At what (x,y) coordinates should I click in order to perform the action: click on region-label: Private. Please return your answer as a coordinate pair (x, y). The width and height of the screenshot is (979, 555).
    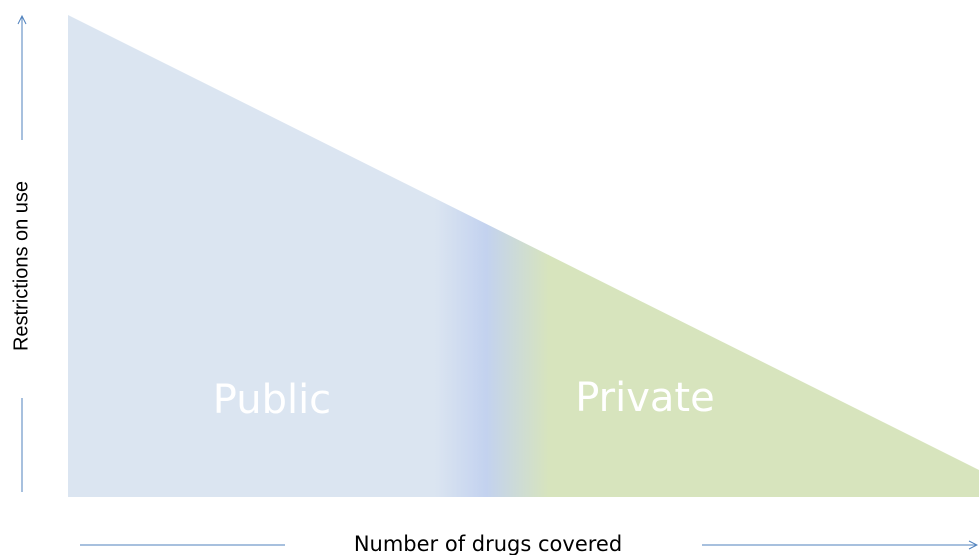
    Looking at the image, I should click on (644, 398).